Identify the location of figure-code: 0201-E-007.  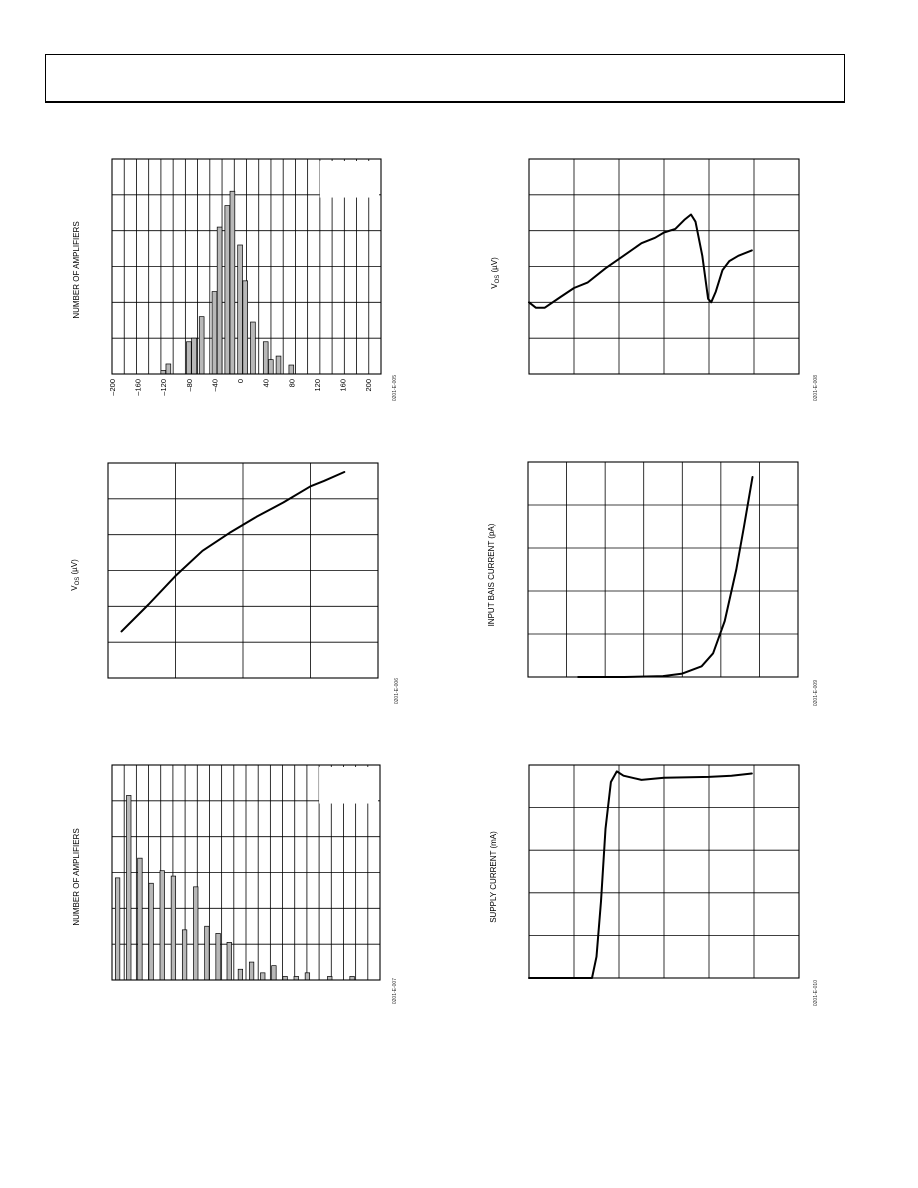
(395, 991).